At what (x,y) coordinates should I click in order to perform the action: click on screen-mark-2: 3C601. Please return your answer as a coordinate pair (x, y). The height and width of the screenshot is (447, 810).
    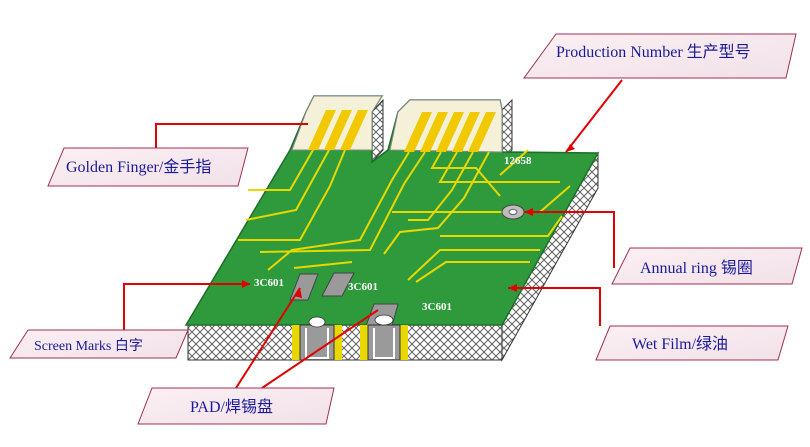
    Looking at the image, I should click on (363, 287).